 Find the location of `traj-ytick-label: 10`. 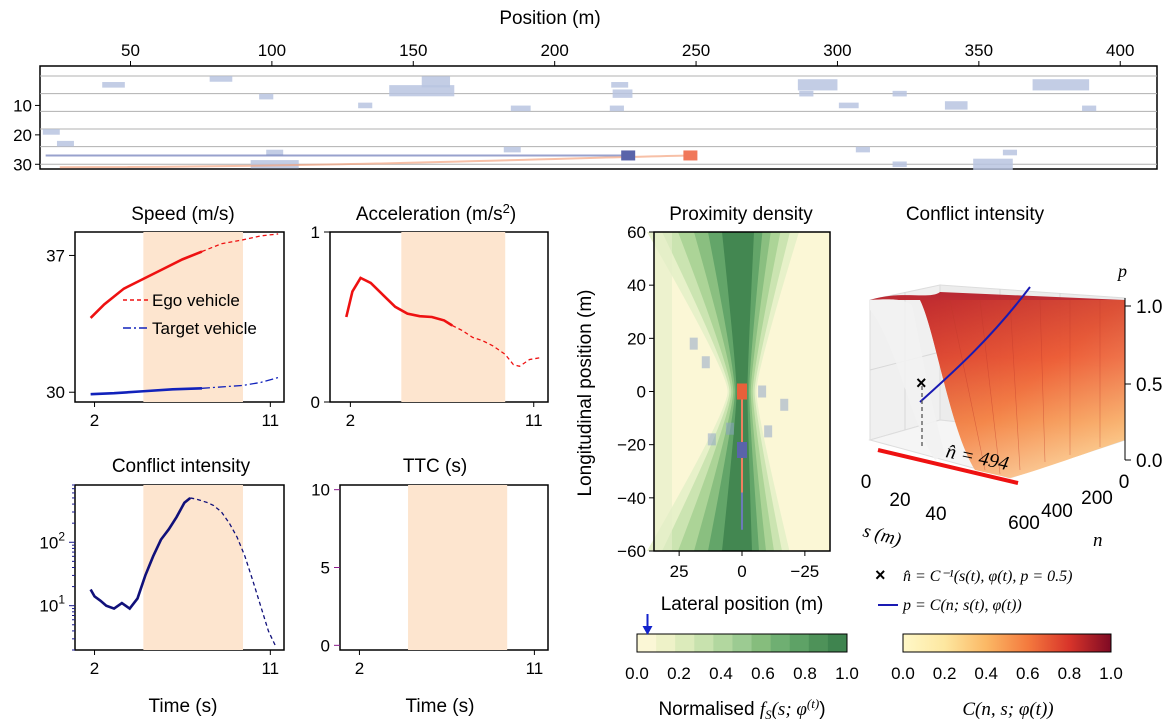

traj-ytick-label: 10 is located at coordinates (22, 105).